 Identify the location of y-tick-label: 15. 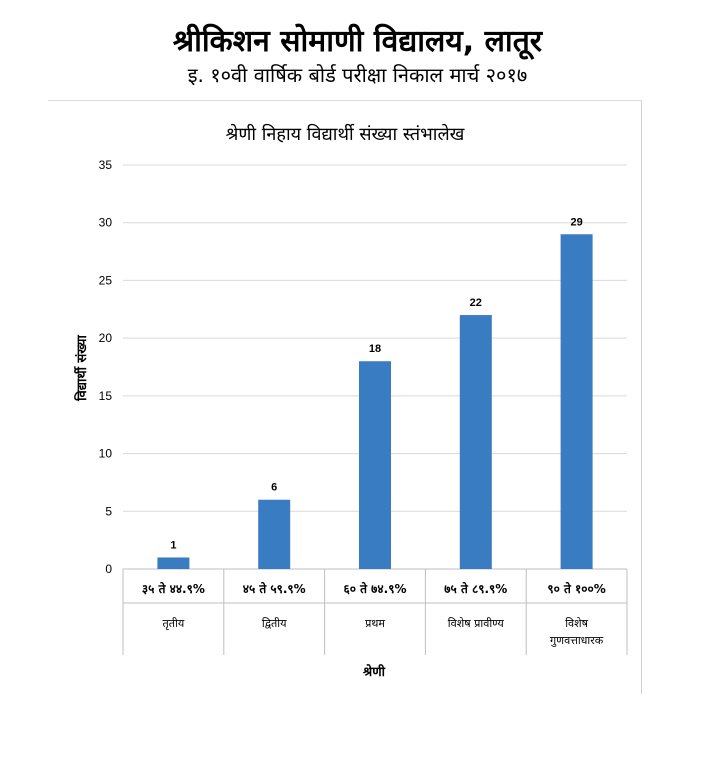
(106, 396).